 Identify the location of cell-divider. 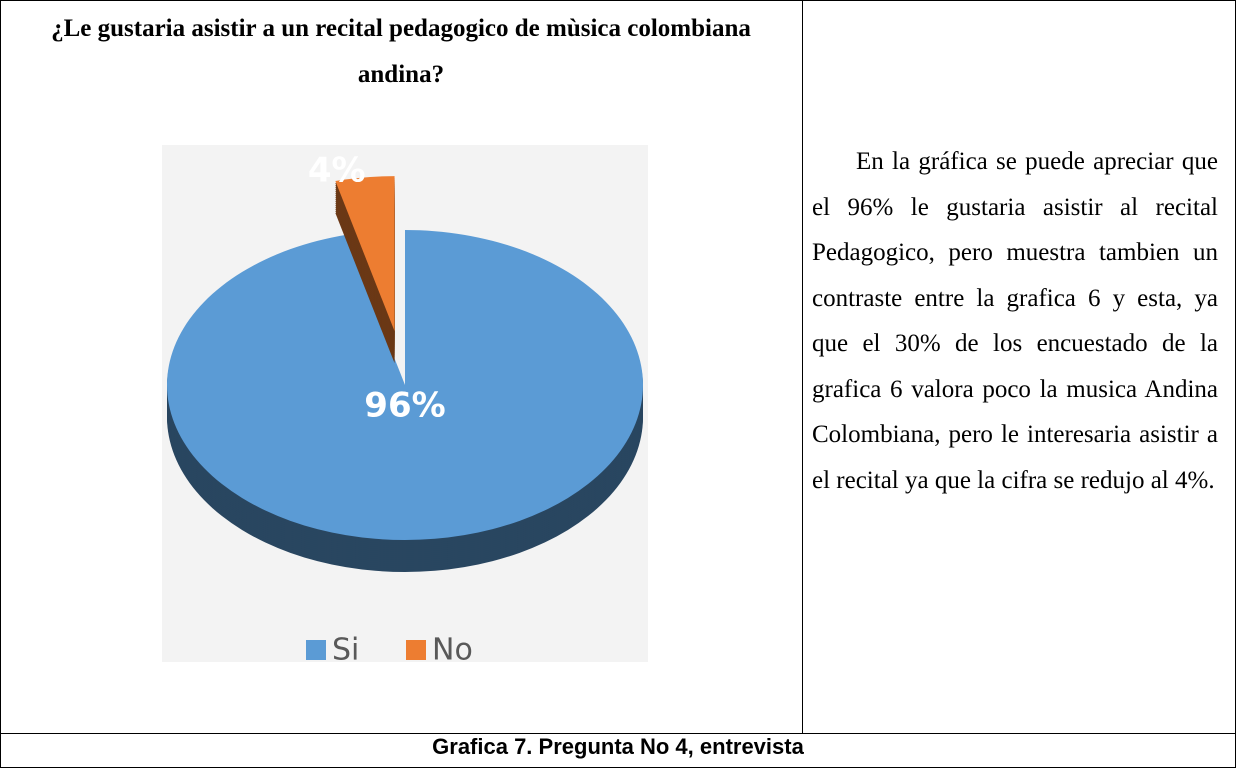
(802, 366).